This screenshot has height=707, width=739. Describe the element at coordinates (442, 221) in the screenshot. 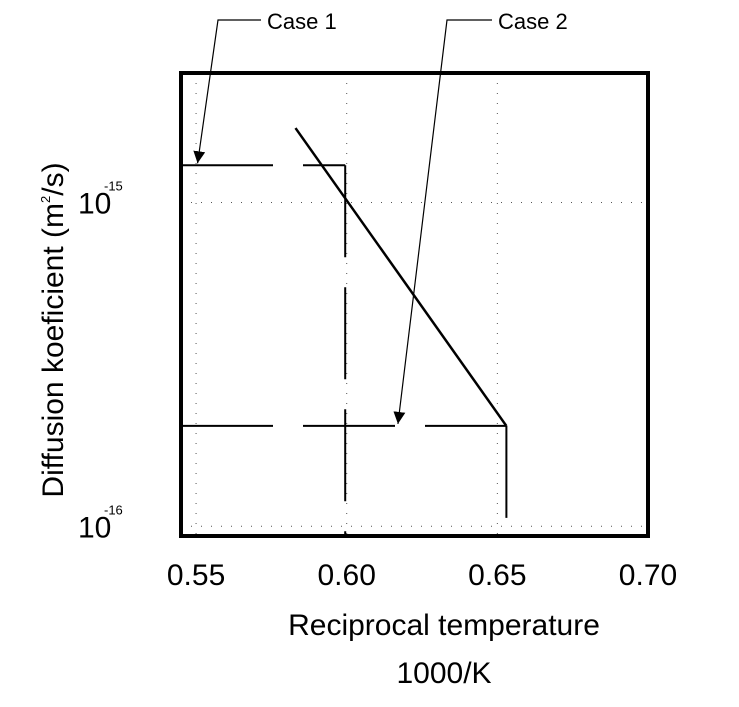

I see `case-2-arrow` at that location.